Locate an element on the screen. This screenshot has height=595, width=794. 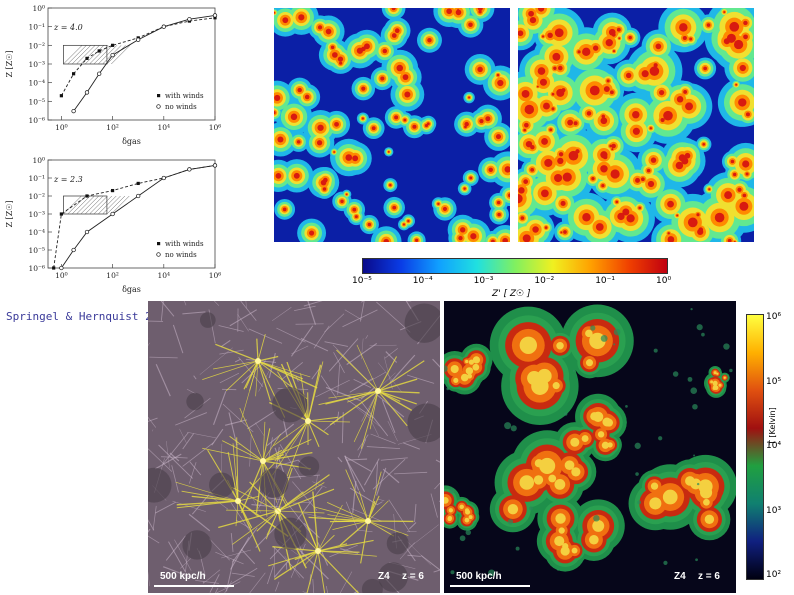
legend-marker-with-winds is located at coordinates (159, 96).